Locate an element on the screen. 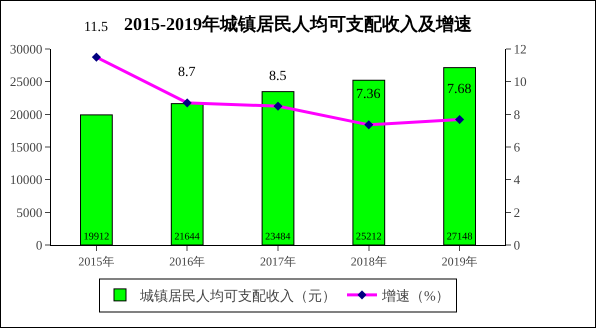 This screenshot has width=596, height=328. y-tick-label: 30000 is located at coordinates (26, 49).